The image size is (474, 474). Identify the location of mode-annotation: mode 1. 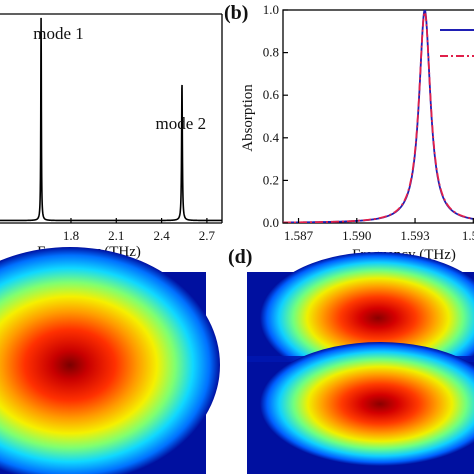
(58, 33).